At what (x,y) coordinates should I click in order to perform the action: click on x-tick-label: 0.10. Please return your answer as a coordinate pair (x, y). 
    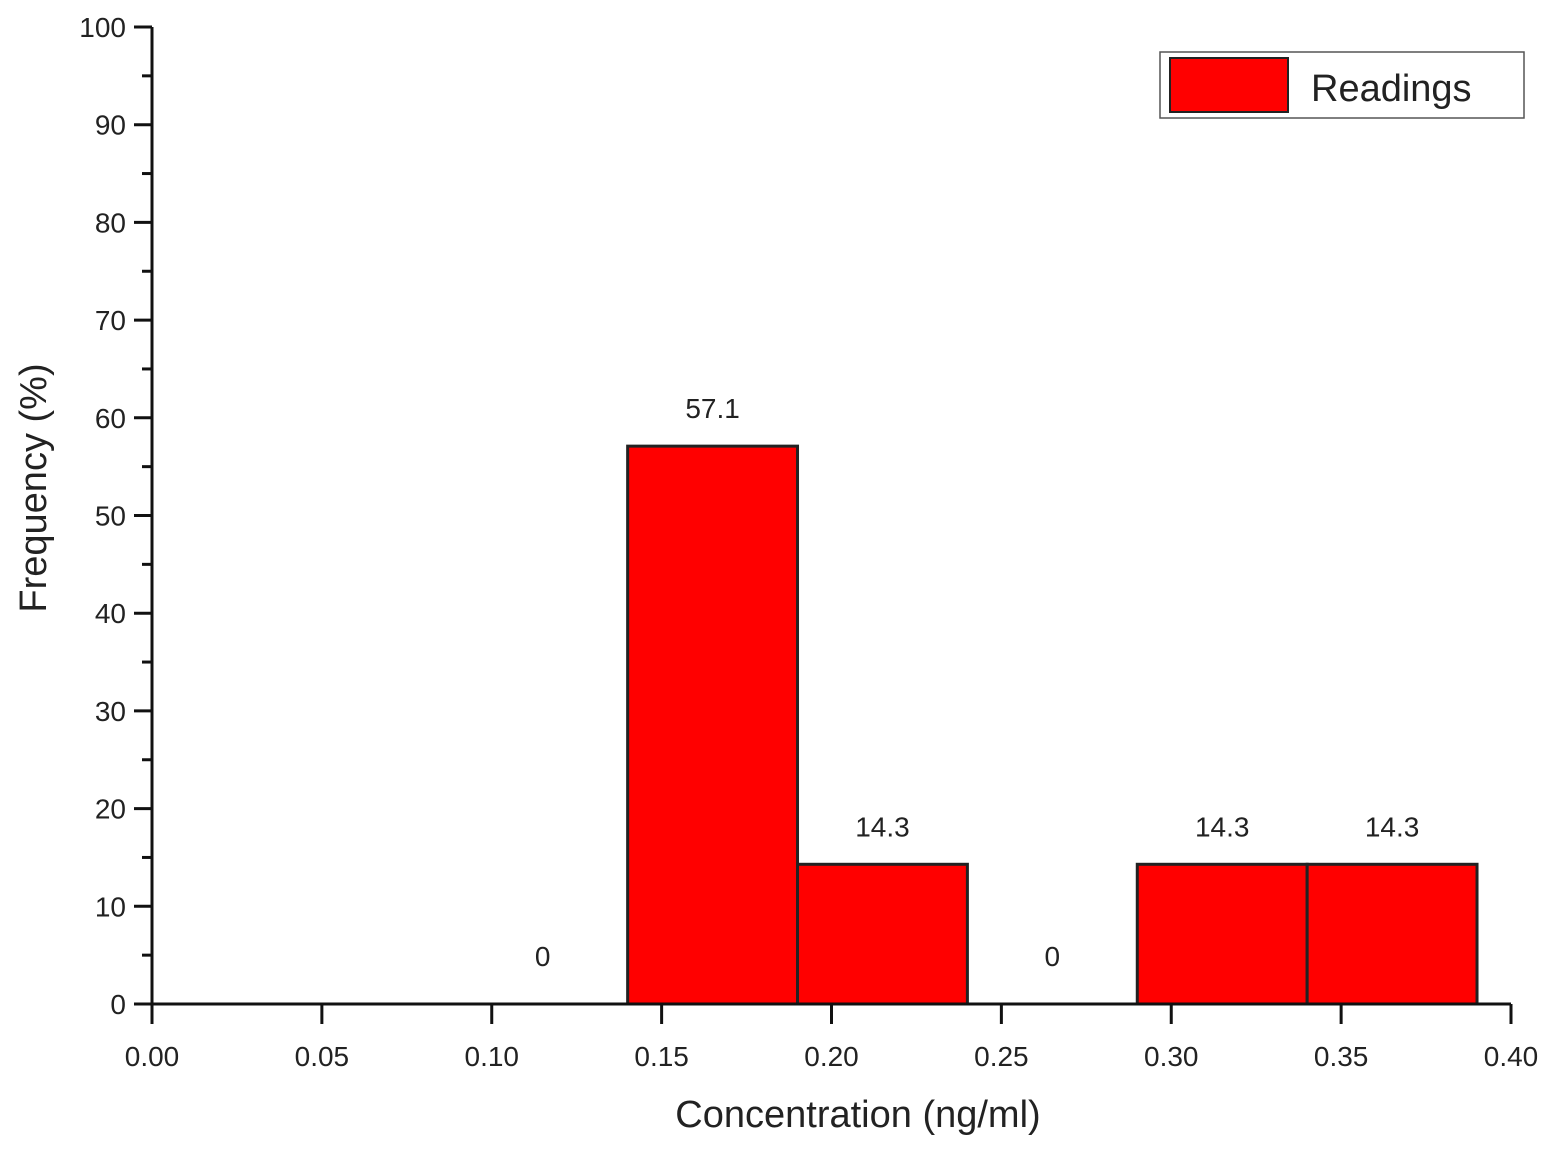
    Looking at the image, I should click on (492, 1056).